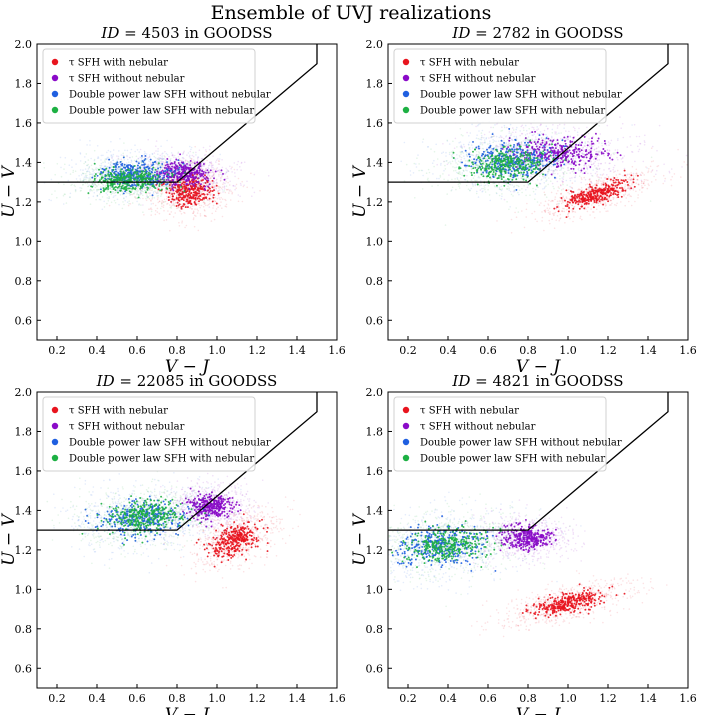 The height and width of the screenshot is (715, 702). Describe the element at coordinates (186, 33) in the screenshot. I see `panel-title: ID = 4503 in GOODSS` at that location.